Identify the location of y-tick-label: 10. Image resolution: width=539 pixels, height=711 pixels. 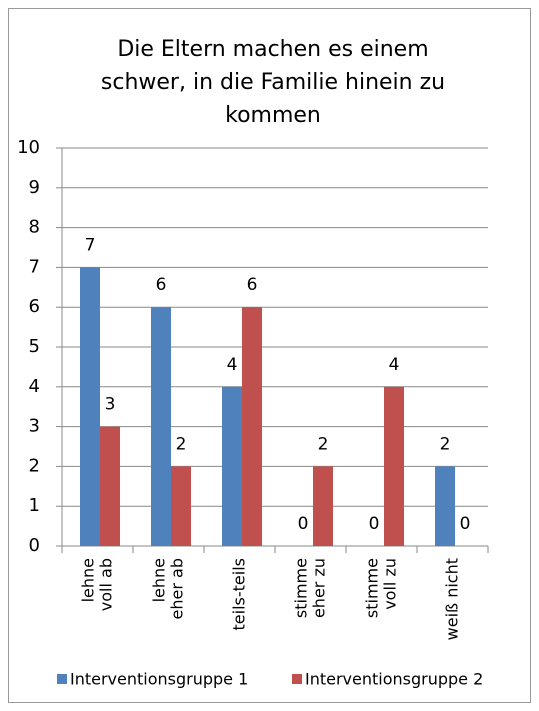
(28, 147).